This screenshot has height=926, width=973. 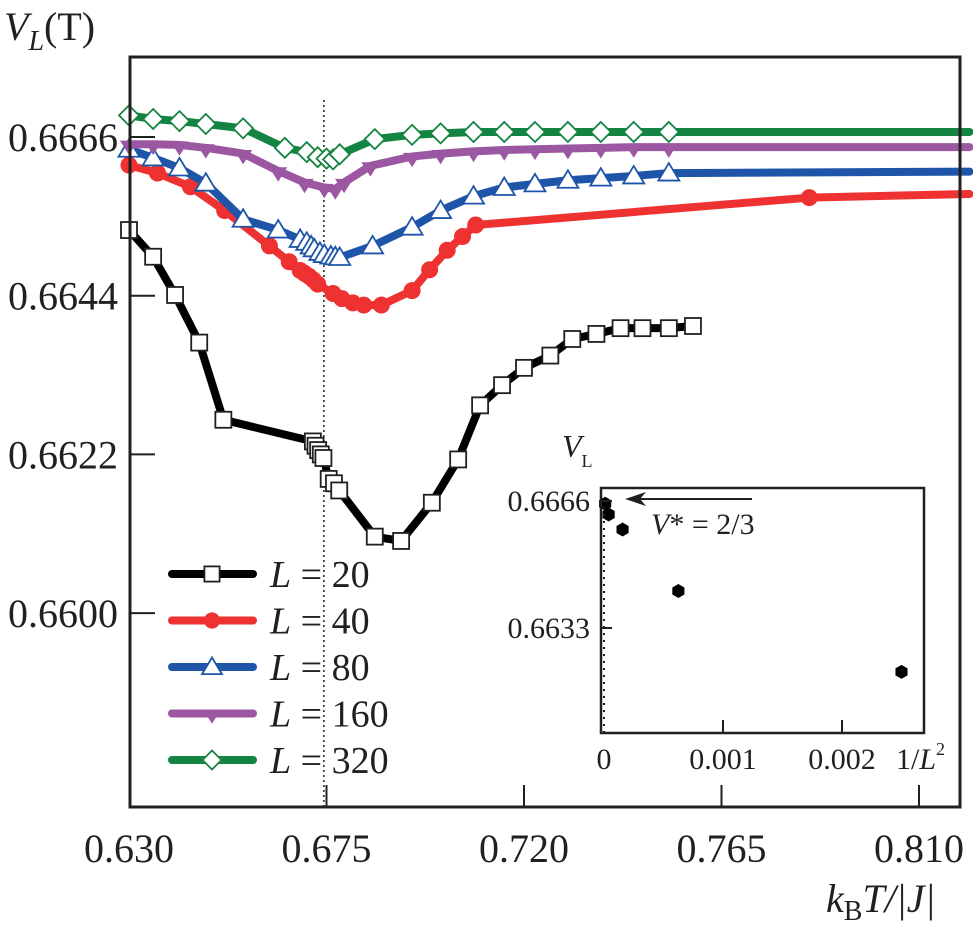 I want to click on annotation-label: V* = 2/3, so click(x=703, y=524).